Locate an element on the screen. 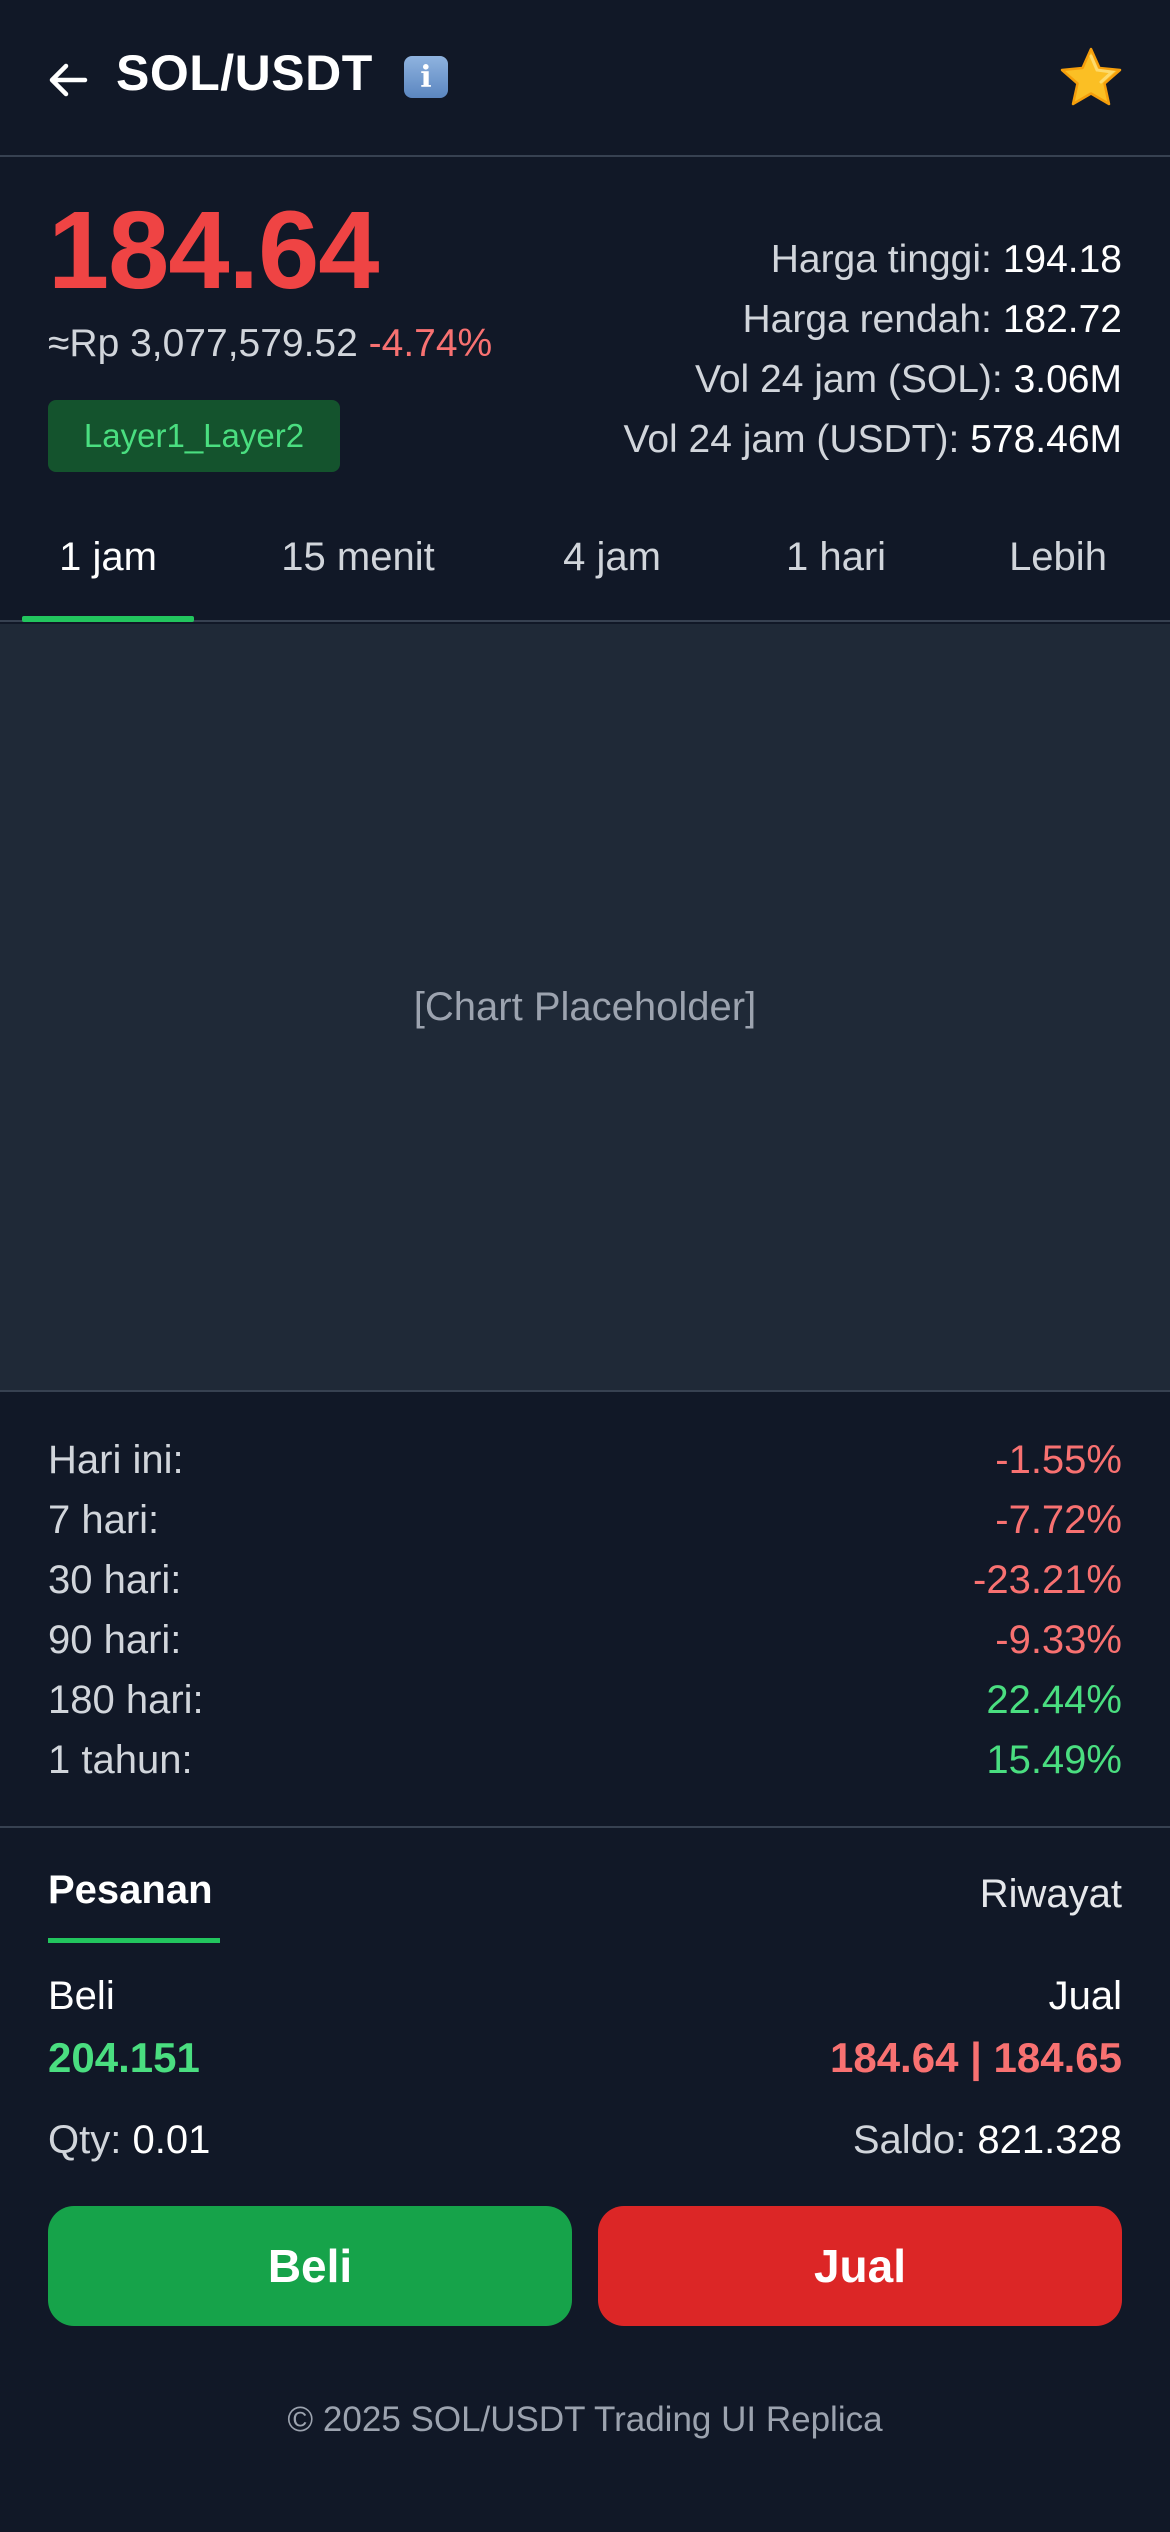  interval-tabs: 1 jam 15 menit 4 jam 1 hari Lebih is located at coordinates (585, 558).